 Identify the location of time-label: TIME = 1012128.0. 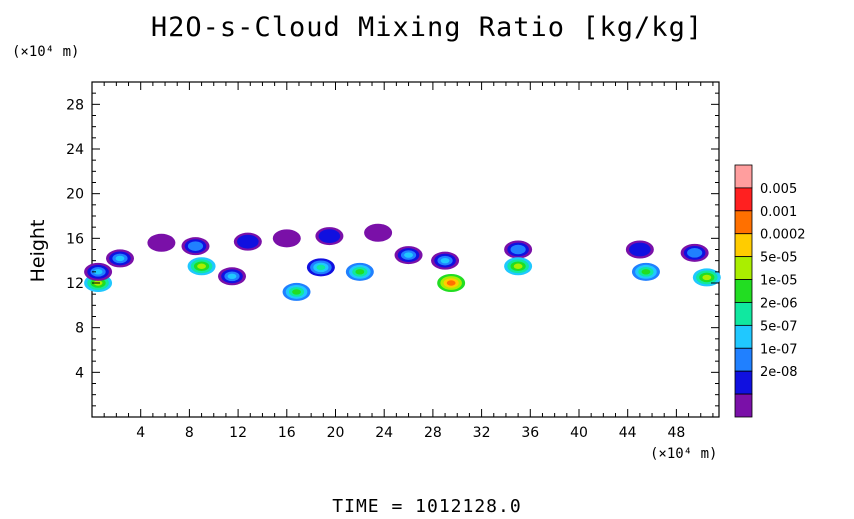
(427, 506).